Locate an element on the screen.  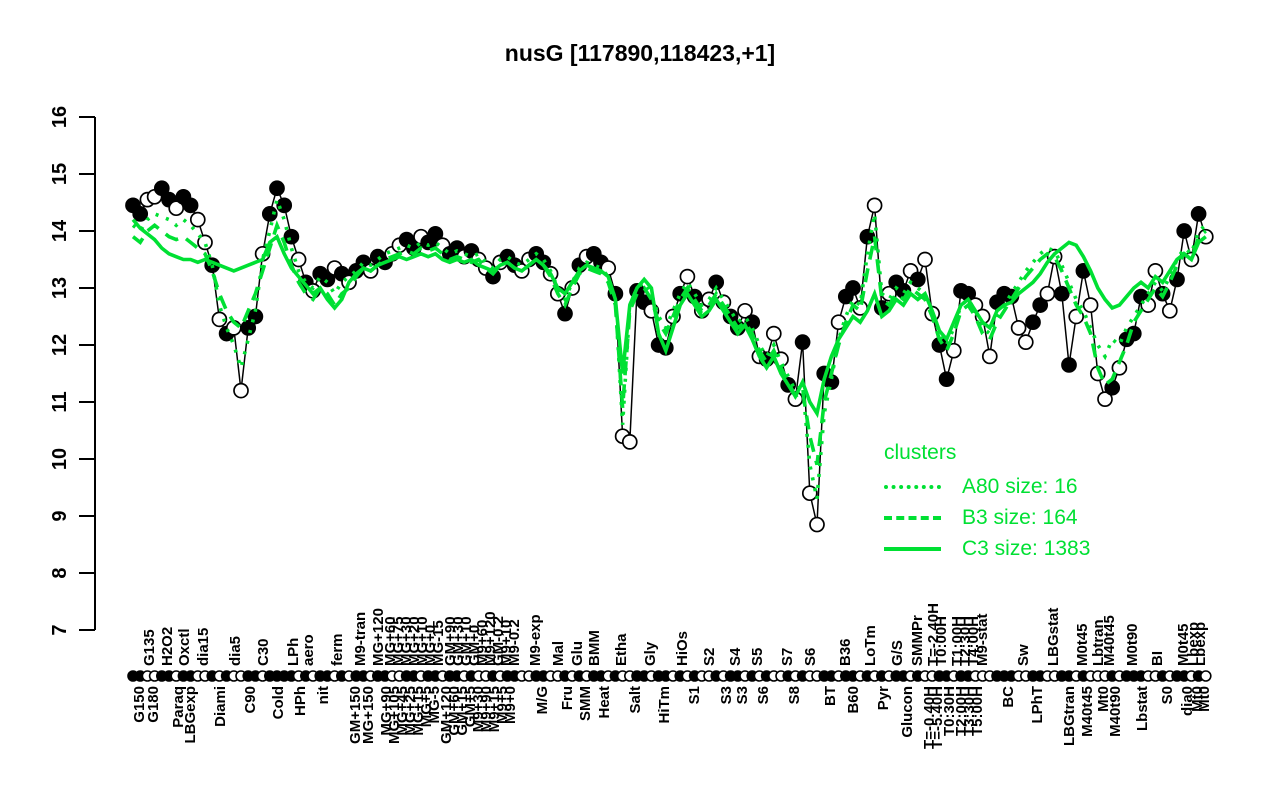
x-label: nit is located at coordinates (323, 695).